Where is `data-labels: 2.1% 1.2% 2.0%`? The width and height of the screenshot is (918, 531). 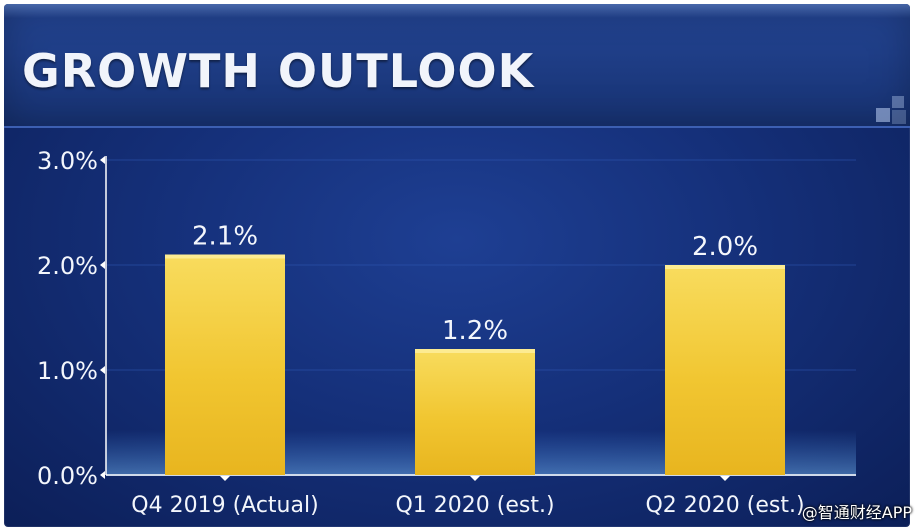
data-labels: 2.1% 1.2% 2.0% is located at coordinates (475, 284).